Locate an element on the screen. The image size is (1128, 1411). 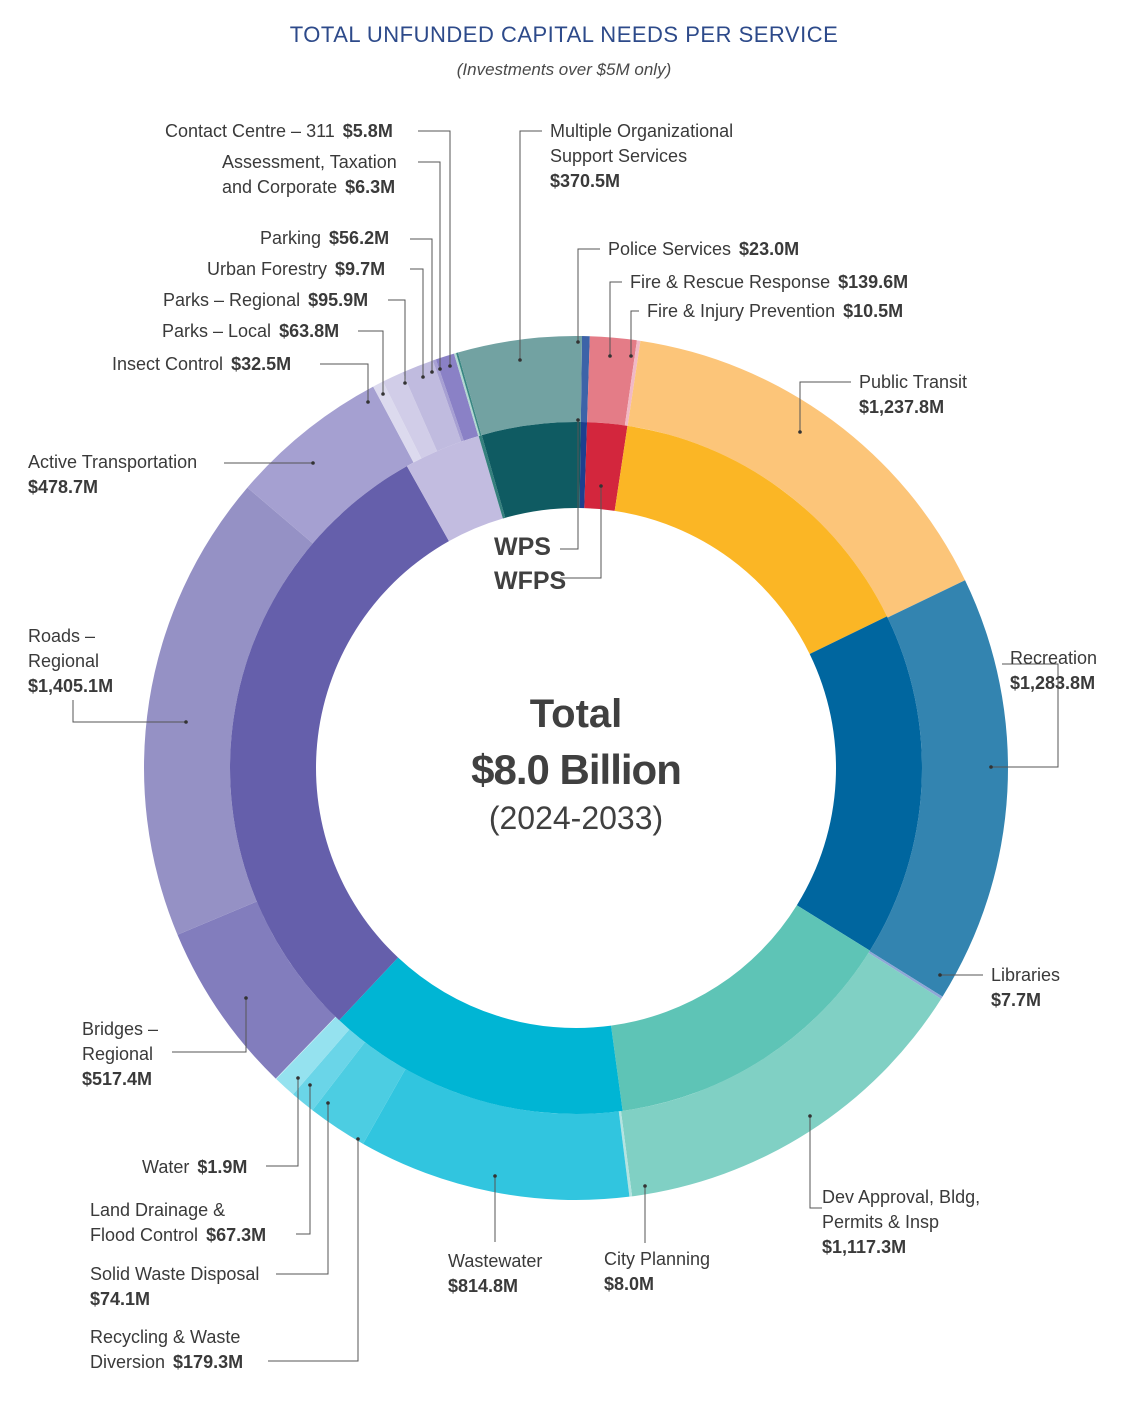
slice-label-7: City Planning $8.0M is located at coordinates (657, 1271).